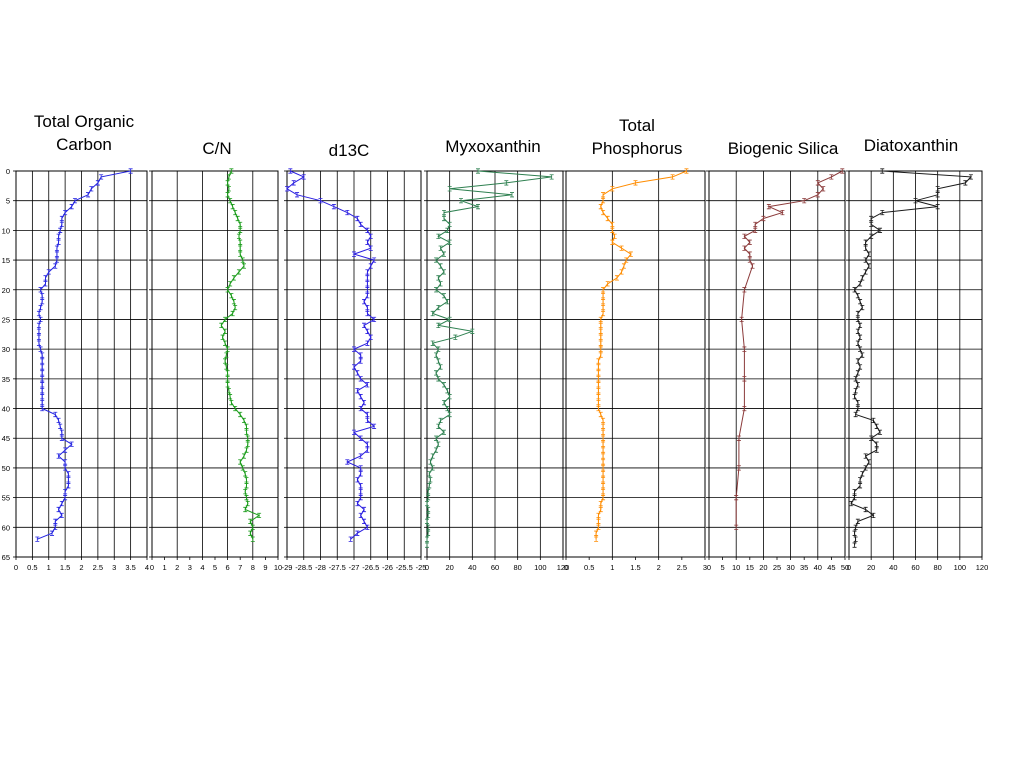 The image size is (1024, 773). Describe the element at coordinates (228, 567) in the screenshot. I see `x-tick-label: 6` at that location.